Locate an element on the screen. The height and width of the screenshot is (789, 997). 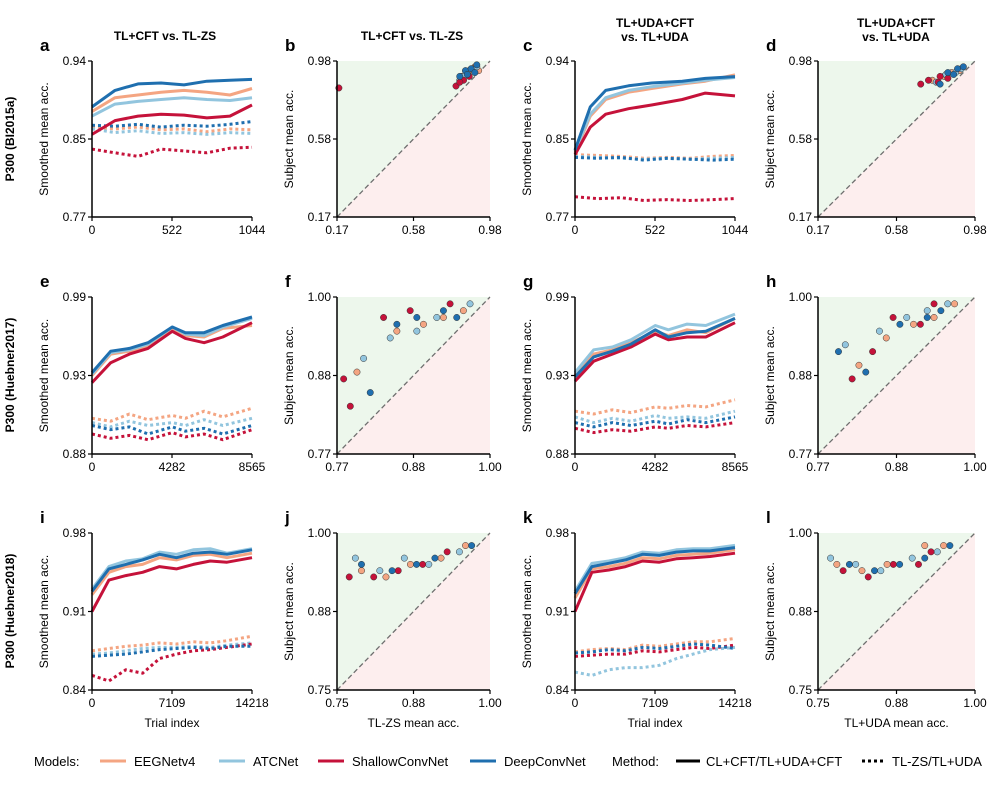
x-tick-label: 14218 is located at coordinates (735, 703).